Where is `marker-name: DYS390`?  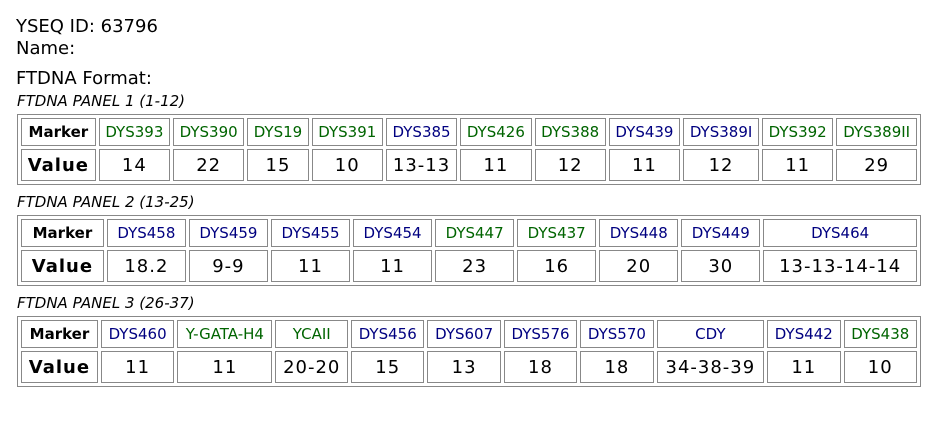 marker-name: DYS390 is located at coordinates (209, 132).